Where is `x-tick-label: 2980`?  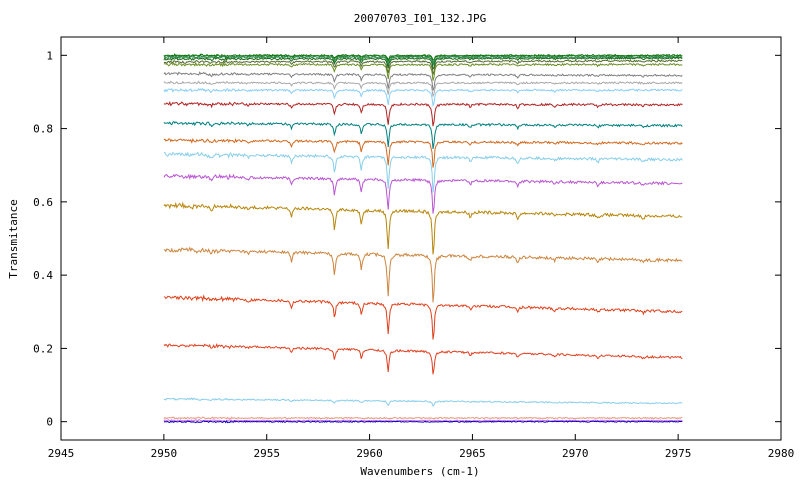
x-tick-label: 2980 is located at coordinates (781, 453).